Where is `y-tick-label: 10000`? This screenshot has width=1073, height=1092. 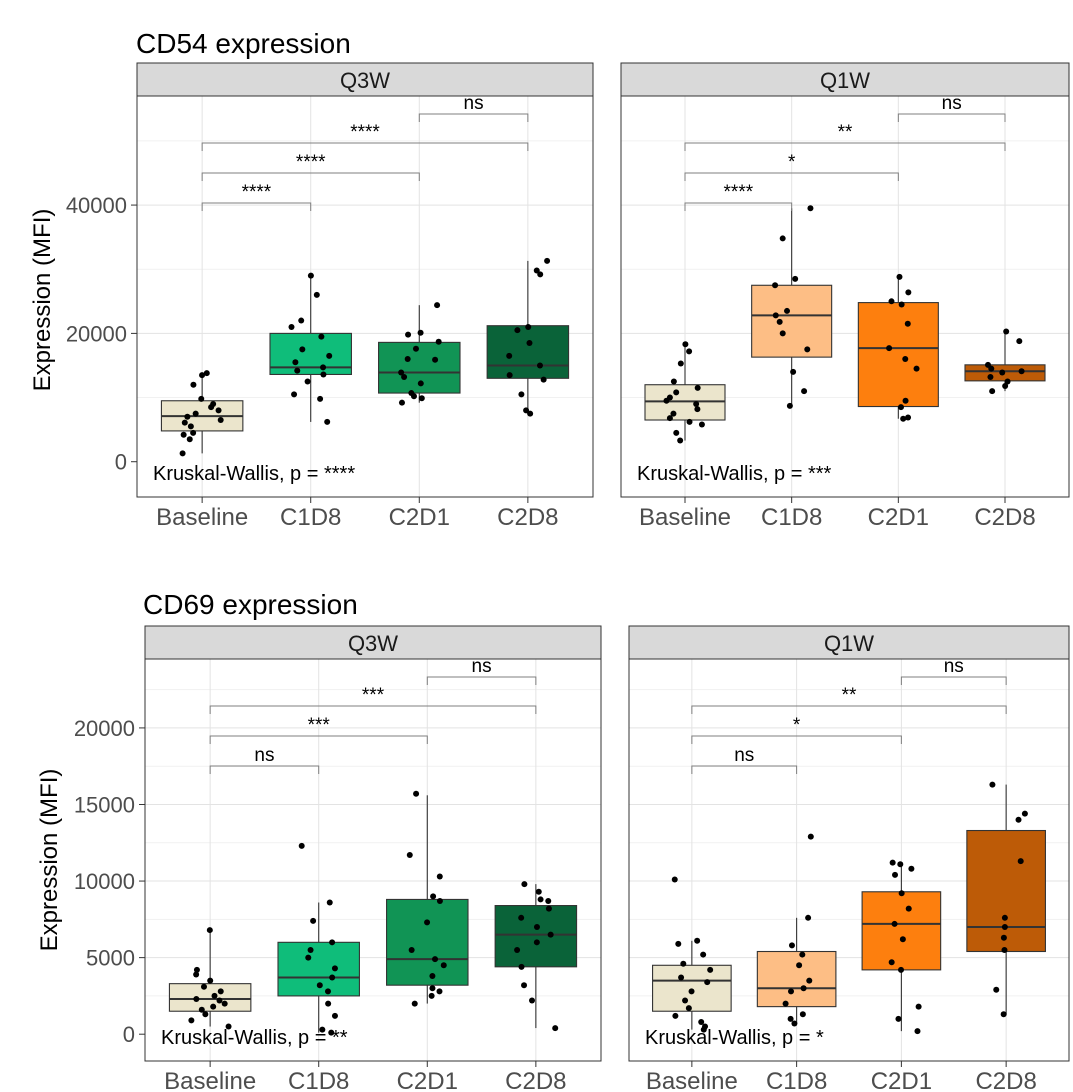
y-tick-label: 10000 is located at coordinates (104, 881).